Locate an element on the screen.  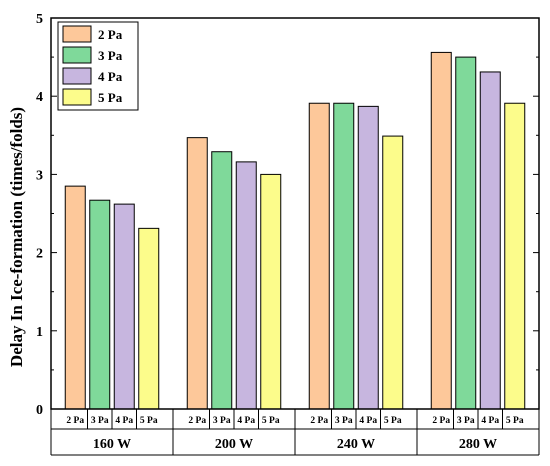
legend-label: 4 Pa is located at coordinates (110, 76).